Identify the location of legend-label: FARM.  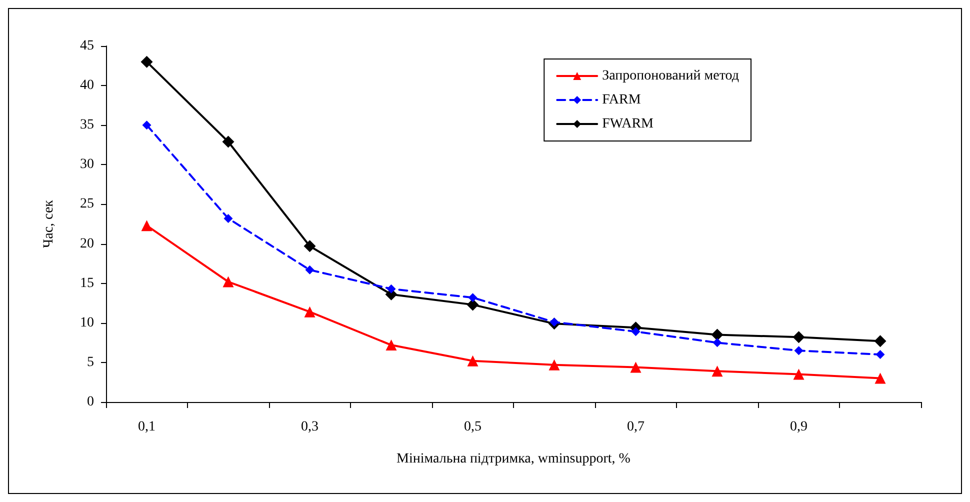
(622, 100).